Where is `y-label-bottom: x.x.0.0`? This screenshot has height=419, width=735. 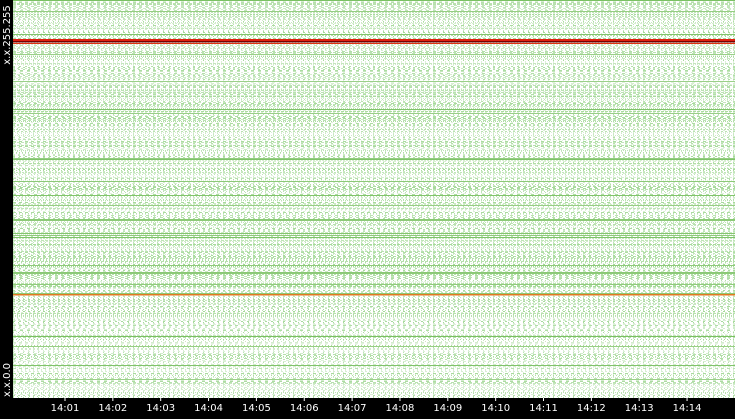 y-label-bottom: x.x.0.0 is located at coordinates (7, 380).